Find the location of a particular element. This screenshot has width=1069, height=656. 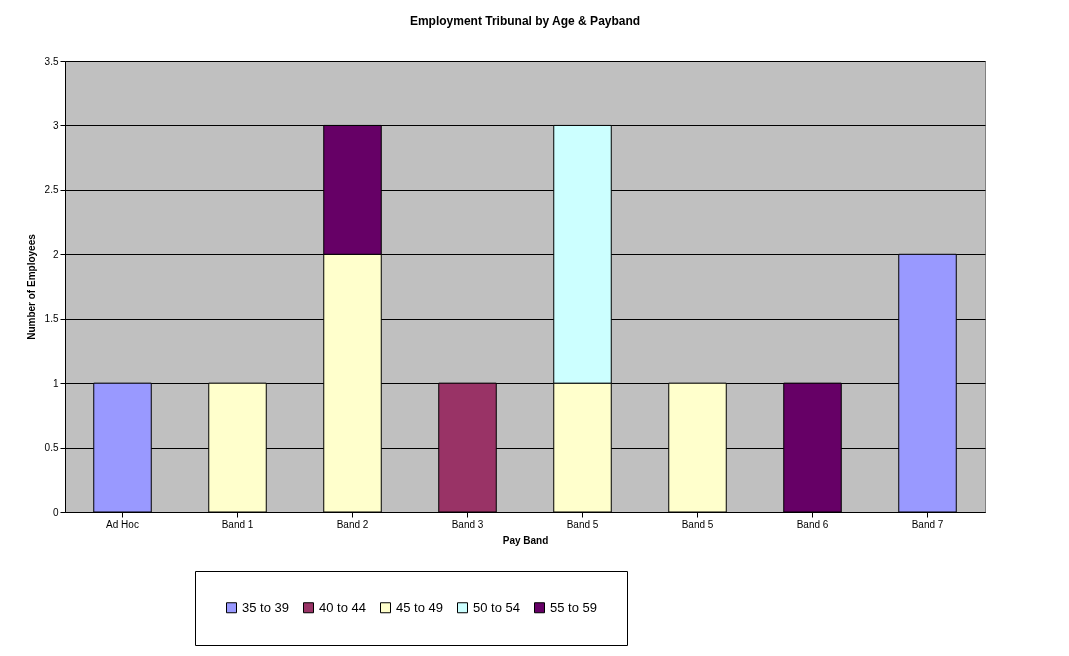

legend-label: 40 to 44 is located at coordinates (342, 607).